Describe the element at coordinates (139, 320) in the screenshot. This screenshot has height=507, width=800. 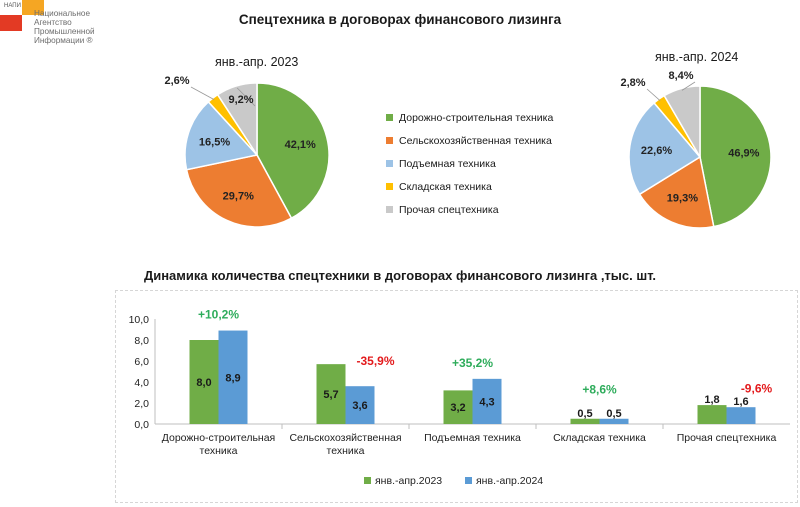
I see `y-tick-label: 10,0` at that location.